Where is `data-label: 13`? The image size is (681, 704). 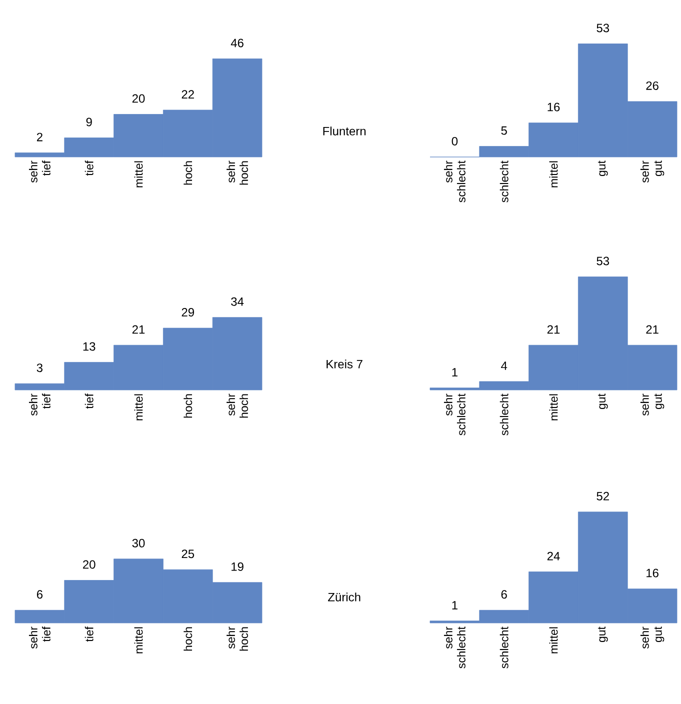
data-label: 13 is located at coordinates (89, 346).